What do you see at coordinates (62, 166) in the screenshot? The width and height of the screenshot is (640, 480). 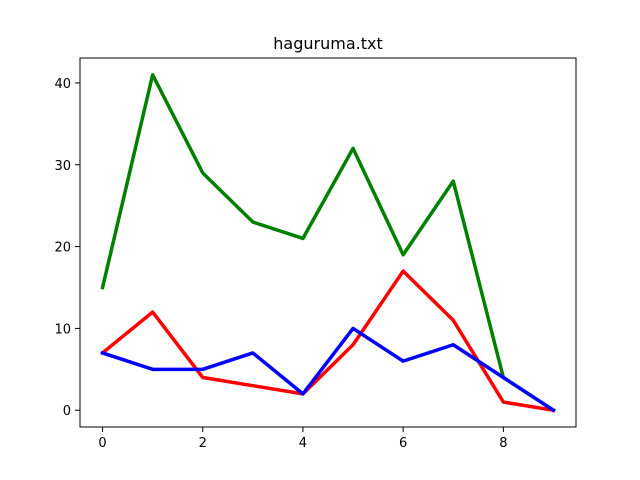 I see `y-tick-label: 30` at bounding box center [62, 166].